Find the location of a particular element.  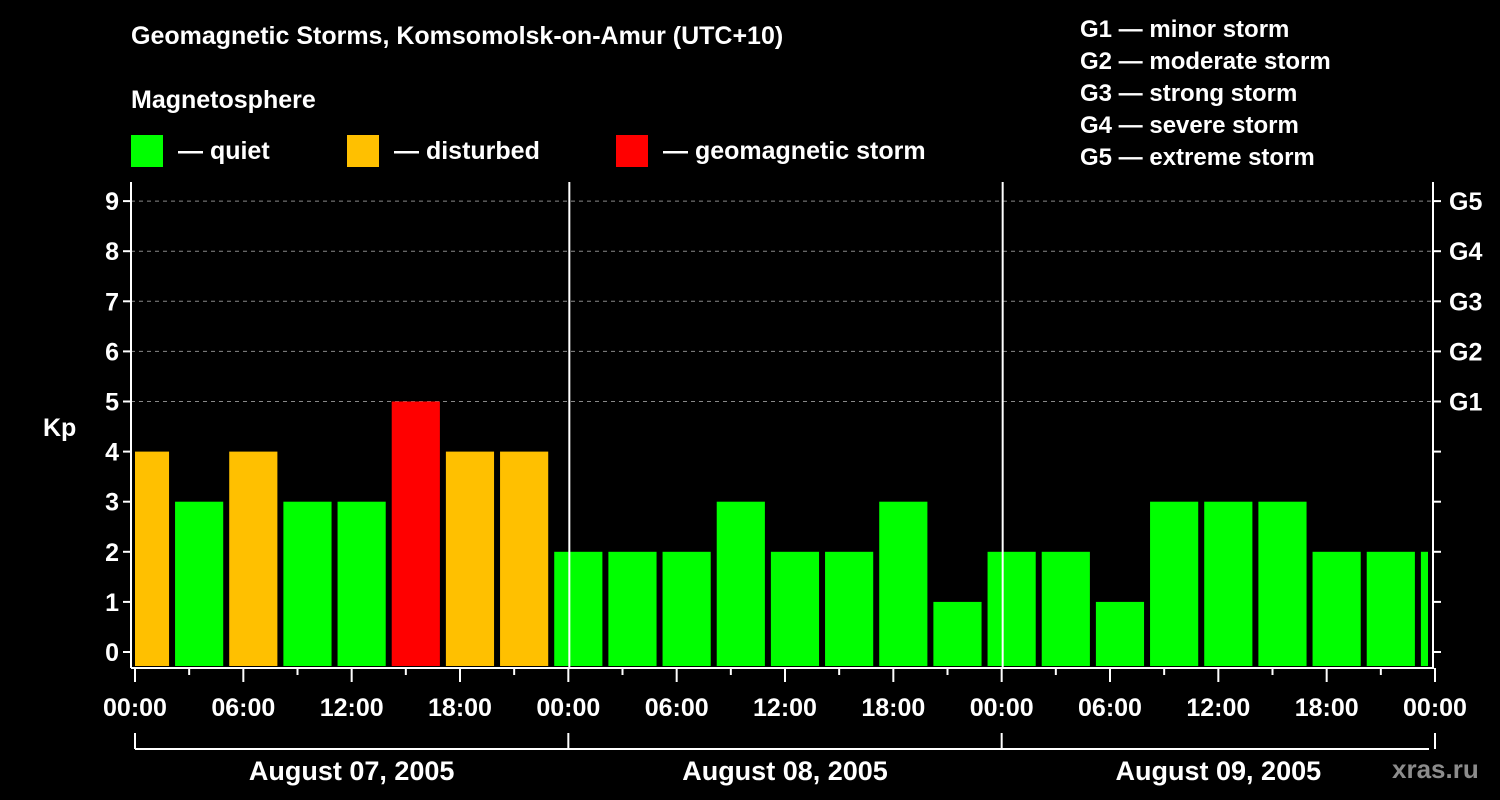

y-tick-label: 4 is located at coordinates (112, 453).